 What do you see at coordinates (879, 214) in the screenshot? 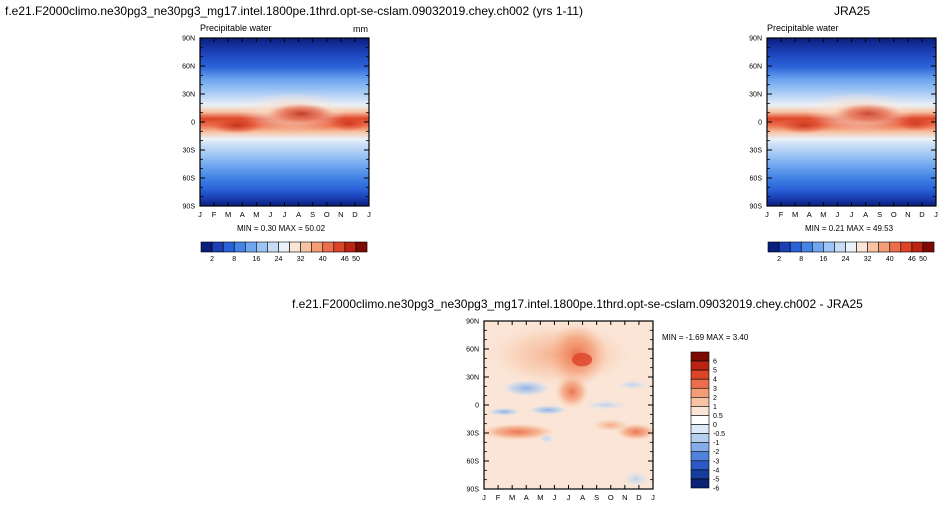
I see `panel2-xtick-label: S` at bounding box center [879, 214].